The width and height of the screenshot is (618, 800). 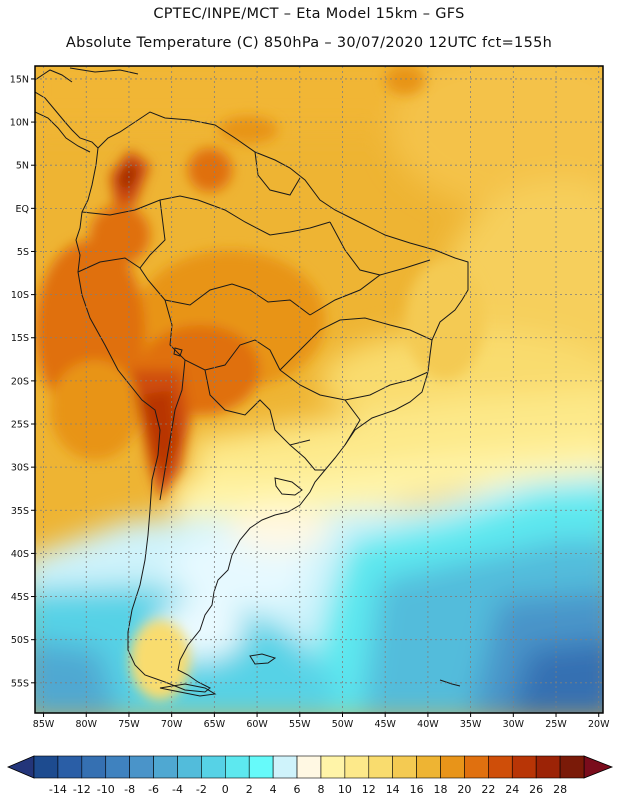 I want to click on lon-tick-label: 40W, so click(x=428, y=724).